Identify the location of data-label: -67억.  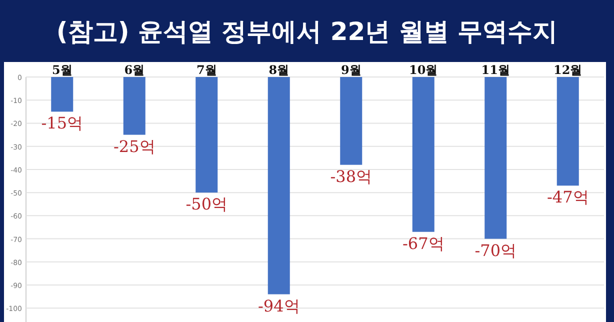
(423, 243).